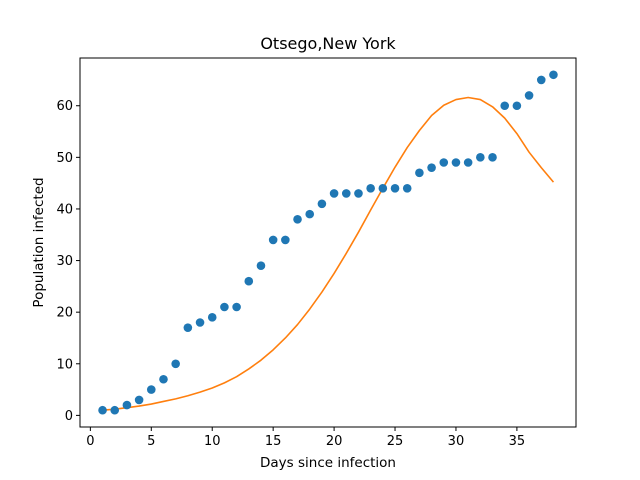  What do you see at coordinates (64, 261) in the screenshot?
I see `y-tick-label: 30` at bounding box center [64, 261].